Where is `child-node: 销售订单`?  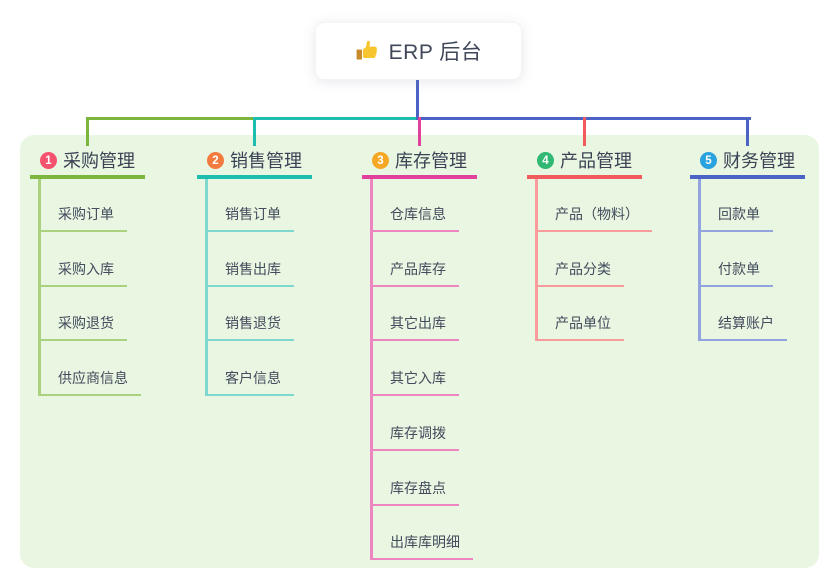
child-node: 销售订单 is located at coordinates (253, 214).